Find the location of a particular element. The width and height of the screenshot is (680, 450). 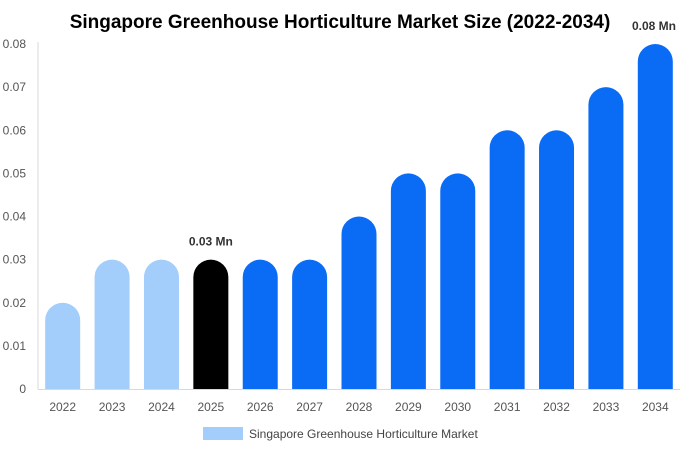

x-tick-label: 2030 is located at coordinates (457, 407).